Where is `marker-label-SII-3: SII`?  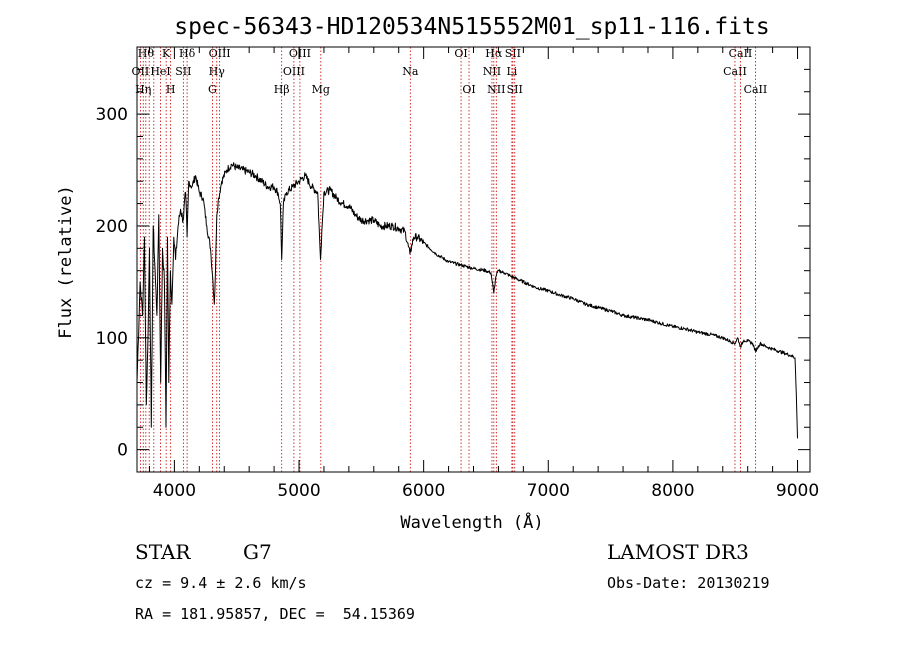 marker-label-SII-3: SII is located at coordinates (515, 89).